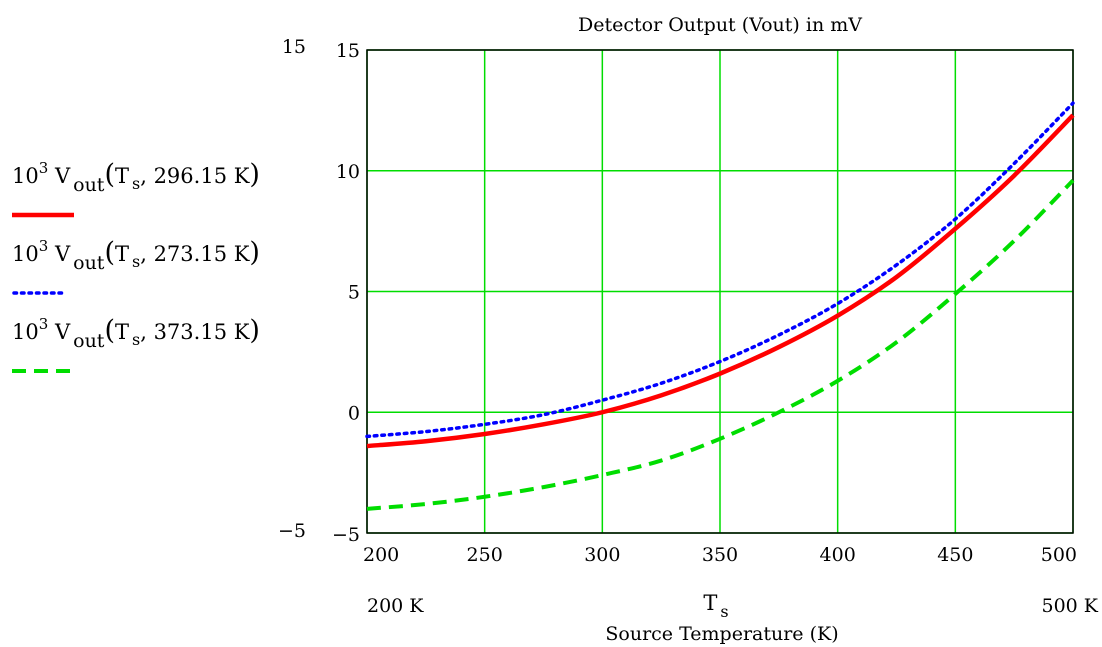 The height and width of the screenshot is (647, 1102). What do you see at coordinates (1059, 555) in the screenshot?
I see `x-tick-label: 500` at bounding box center [1059, 555].